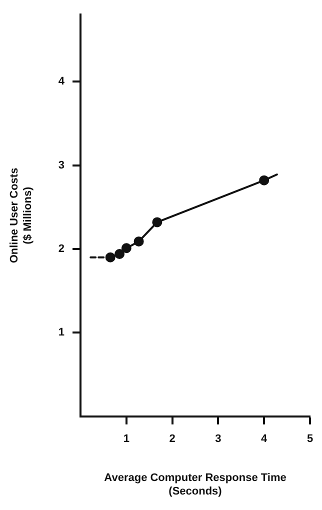 The width and height of the screenshot is (322, 510). I want to click on x-tick-label: 5, so click(310, 439).